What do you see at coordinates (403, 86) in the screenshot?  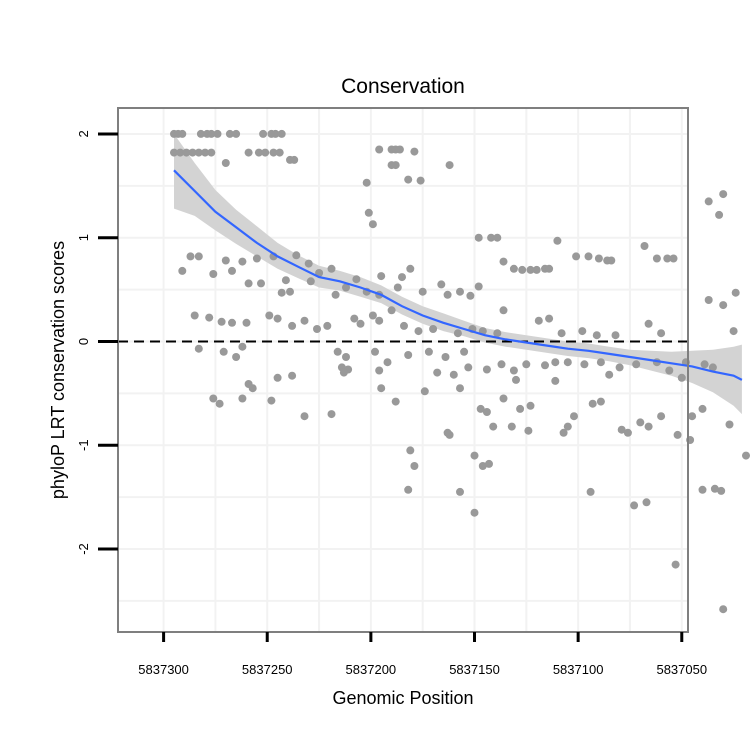 I see `chart-title: Conservation` at bounding box center [403, 86].